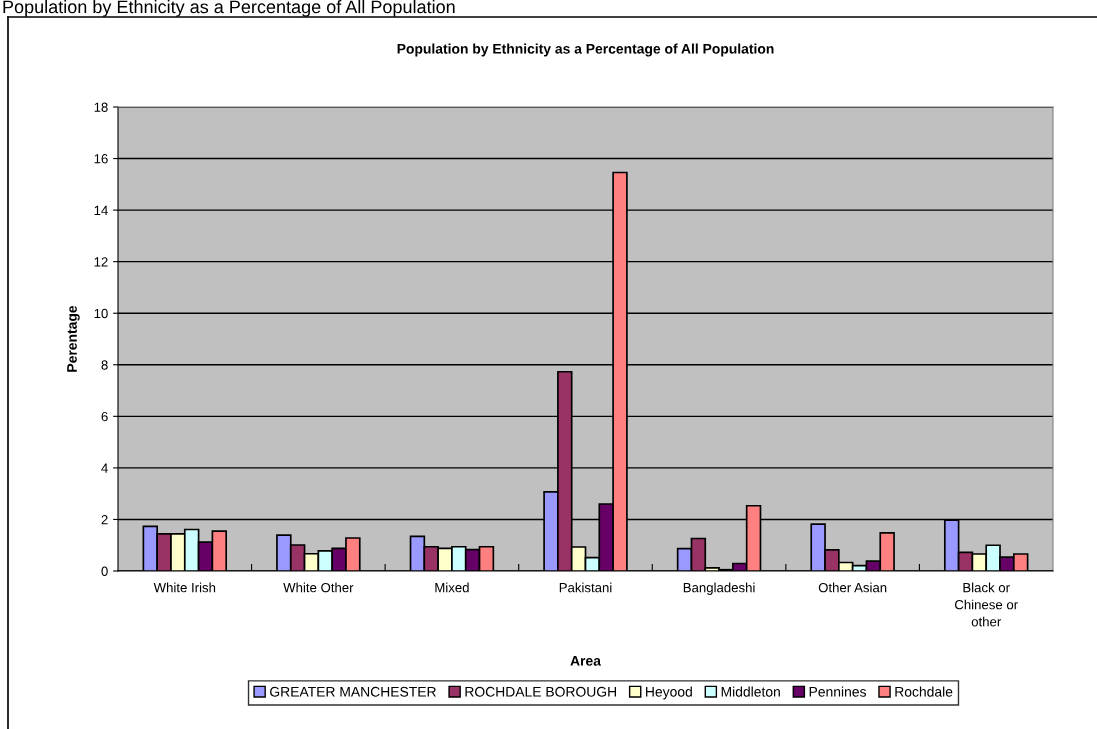 Image resolution: width=1097 pixels, height=729 pixels. I want to click on y-tick-label: 2, so click(104, 520).